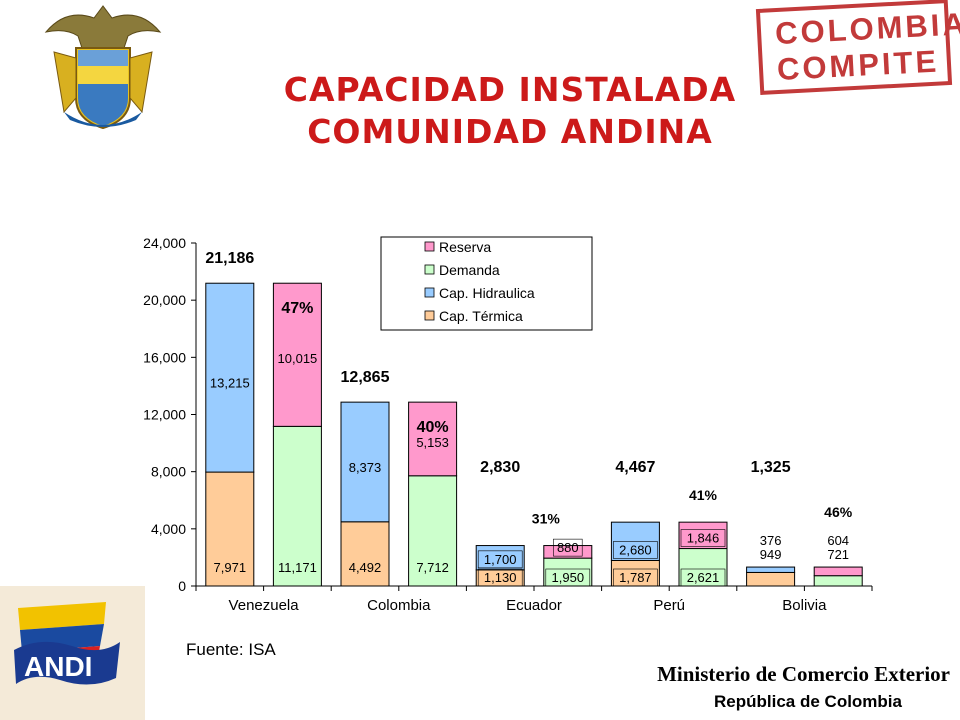  What do you see at coordinates (534, 605) in the screenshot?
I see `x-tick-label: Ecuador` at bounding box center [534, 605].